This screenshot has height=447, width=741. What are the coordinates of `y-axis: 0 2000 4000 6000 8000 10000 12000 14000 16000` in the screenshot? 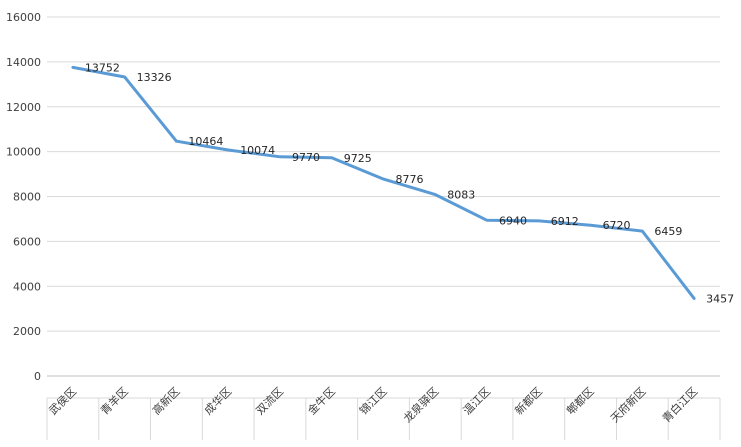 It's located at (23, 197).